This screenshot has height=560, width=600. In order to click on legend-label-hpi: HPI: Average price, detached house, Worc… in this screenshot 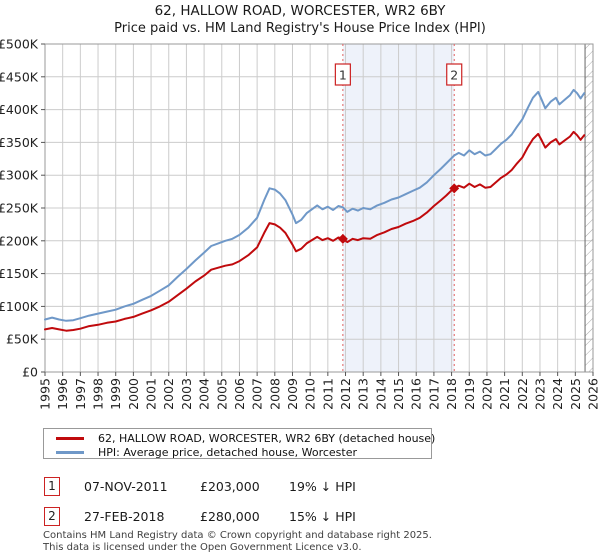, I will do `click(228, 452)`.